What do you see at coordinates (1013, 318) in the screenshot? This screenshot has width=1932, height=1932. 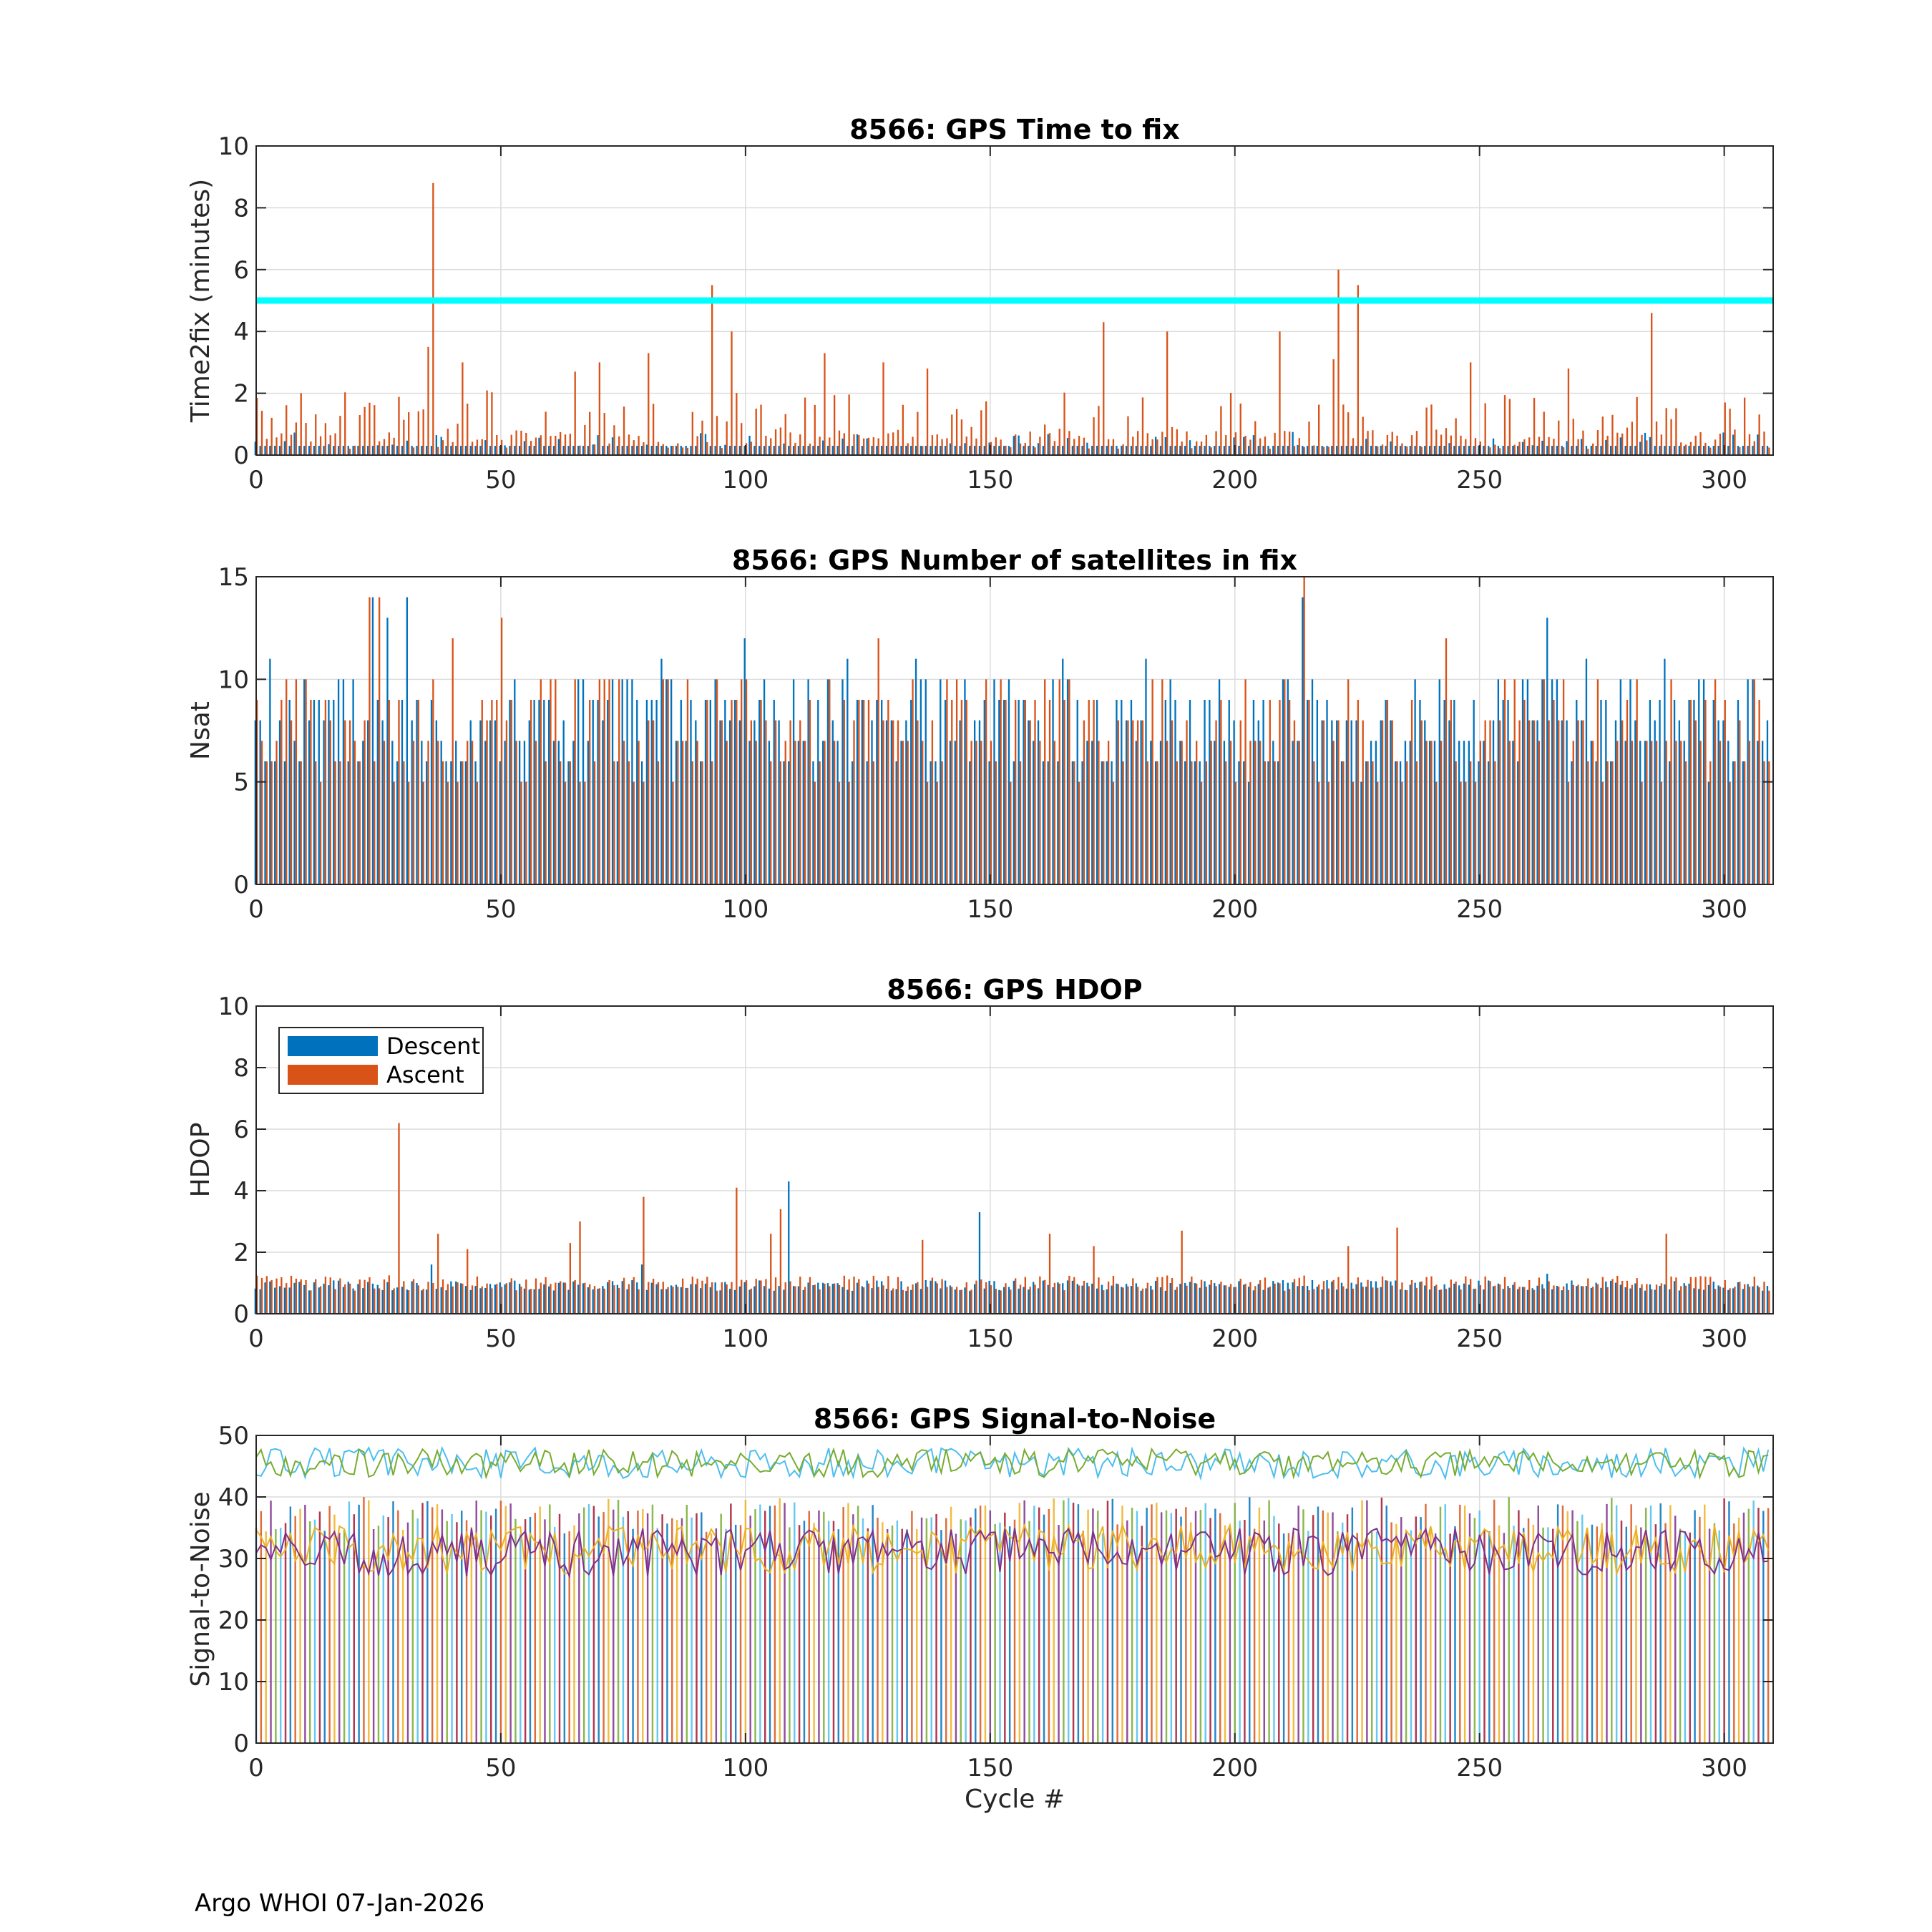 I see `series-ascent` at bounding box center [1013, 318].